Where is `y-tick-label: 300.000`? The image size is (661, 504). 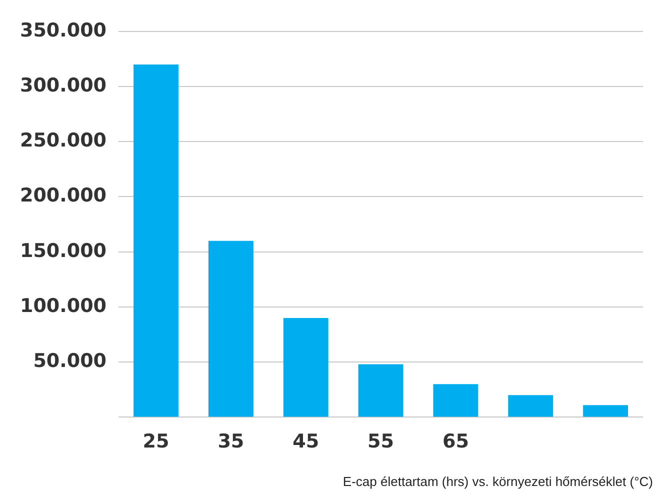 y-tick-label: 300.000 is located at coordinates (63, 85).